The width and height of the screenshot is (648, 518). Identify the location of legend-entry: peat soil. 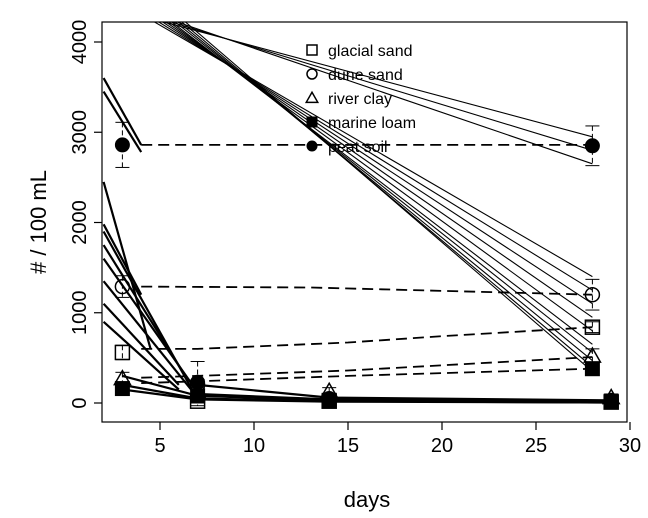
(347, 147).